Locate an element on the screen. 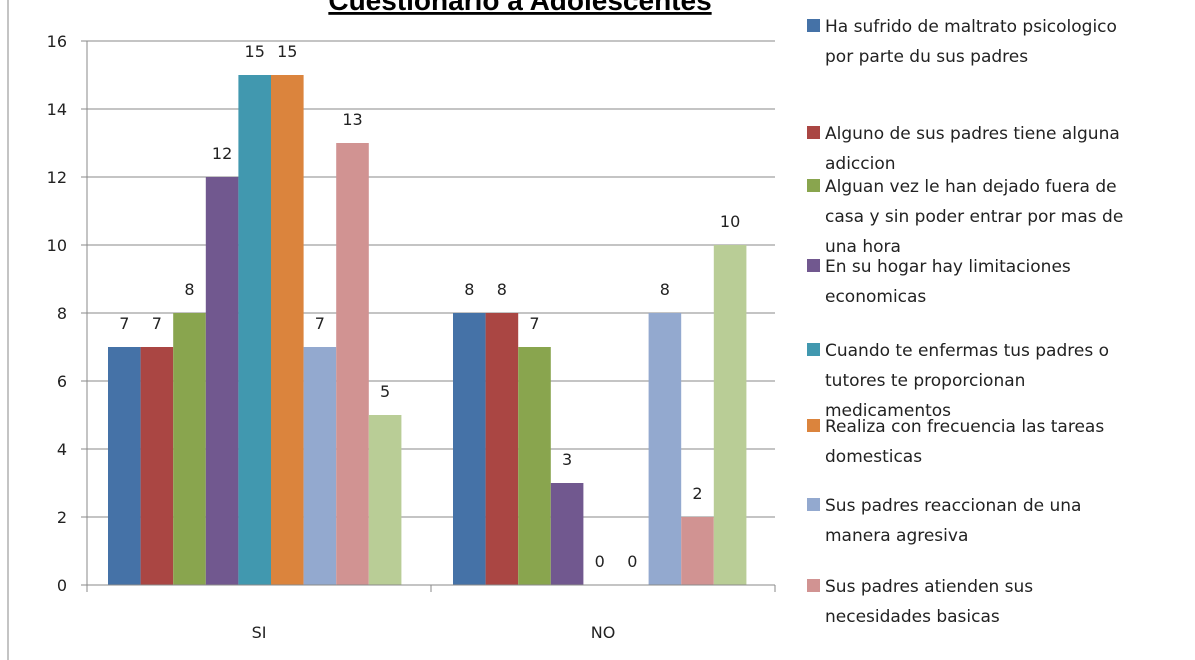  legend-label: por parte du sus padres is located at coordinates (926, 57).